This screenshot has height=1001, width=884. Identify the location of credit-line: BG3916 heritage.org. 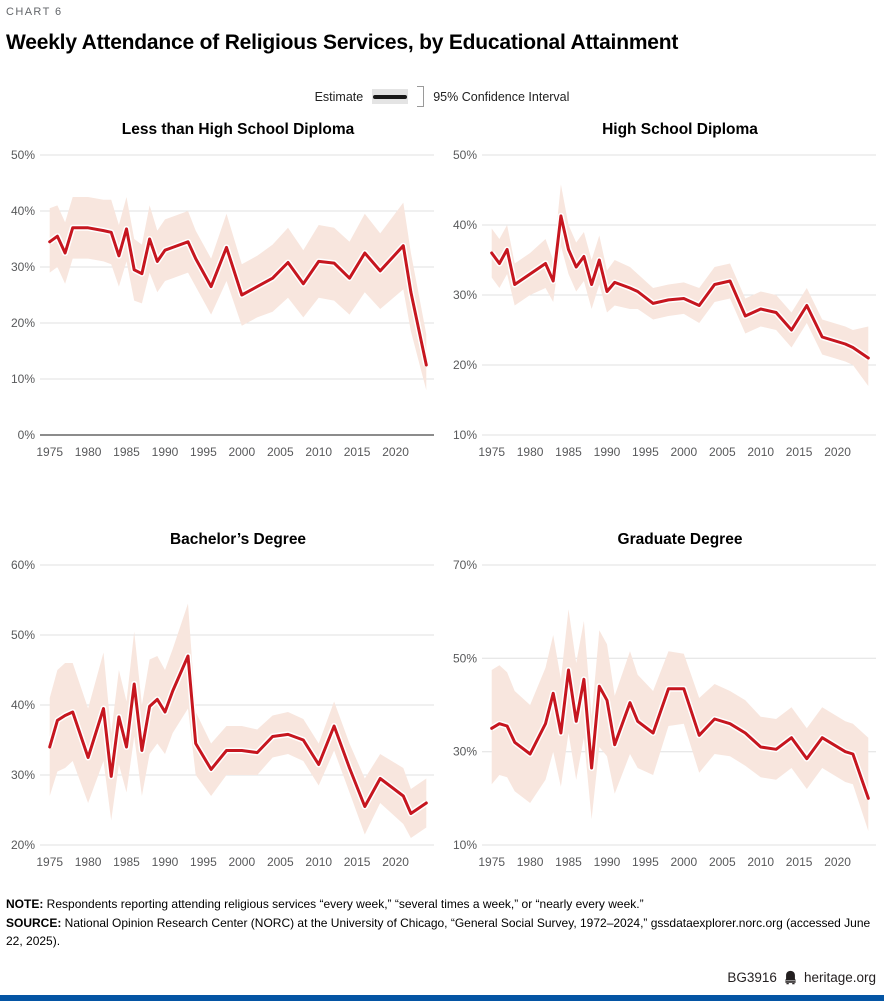
(801, 977).